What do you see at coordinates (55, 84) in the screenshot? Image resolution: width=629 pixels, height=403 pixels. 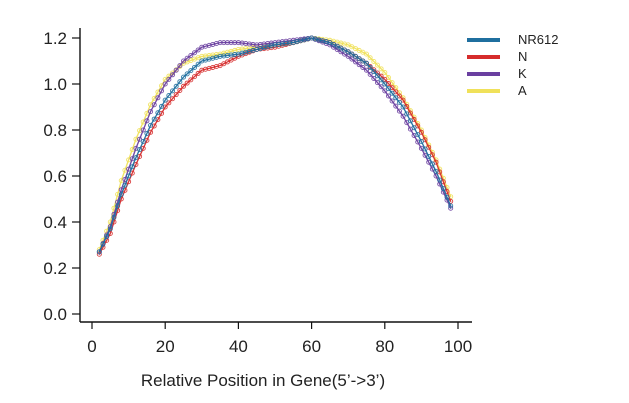 I see `y-tick-label-5: 1.0` at bounding box center [55, 84].